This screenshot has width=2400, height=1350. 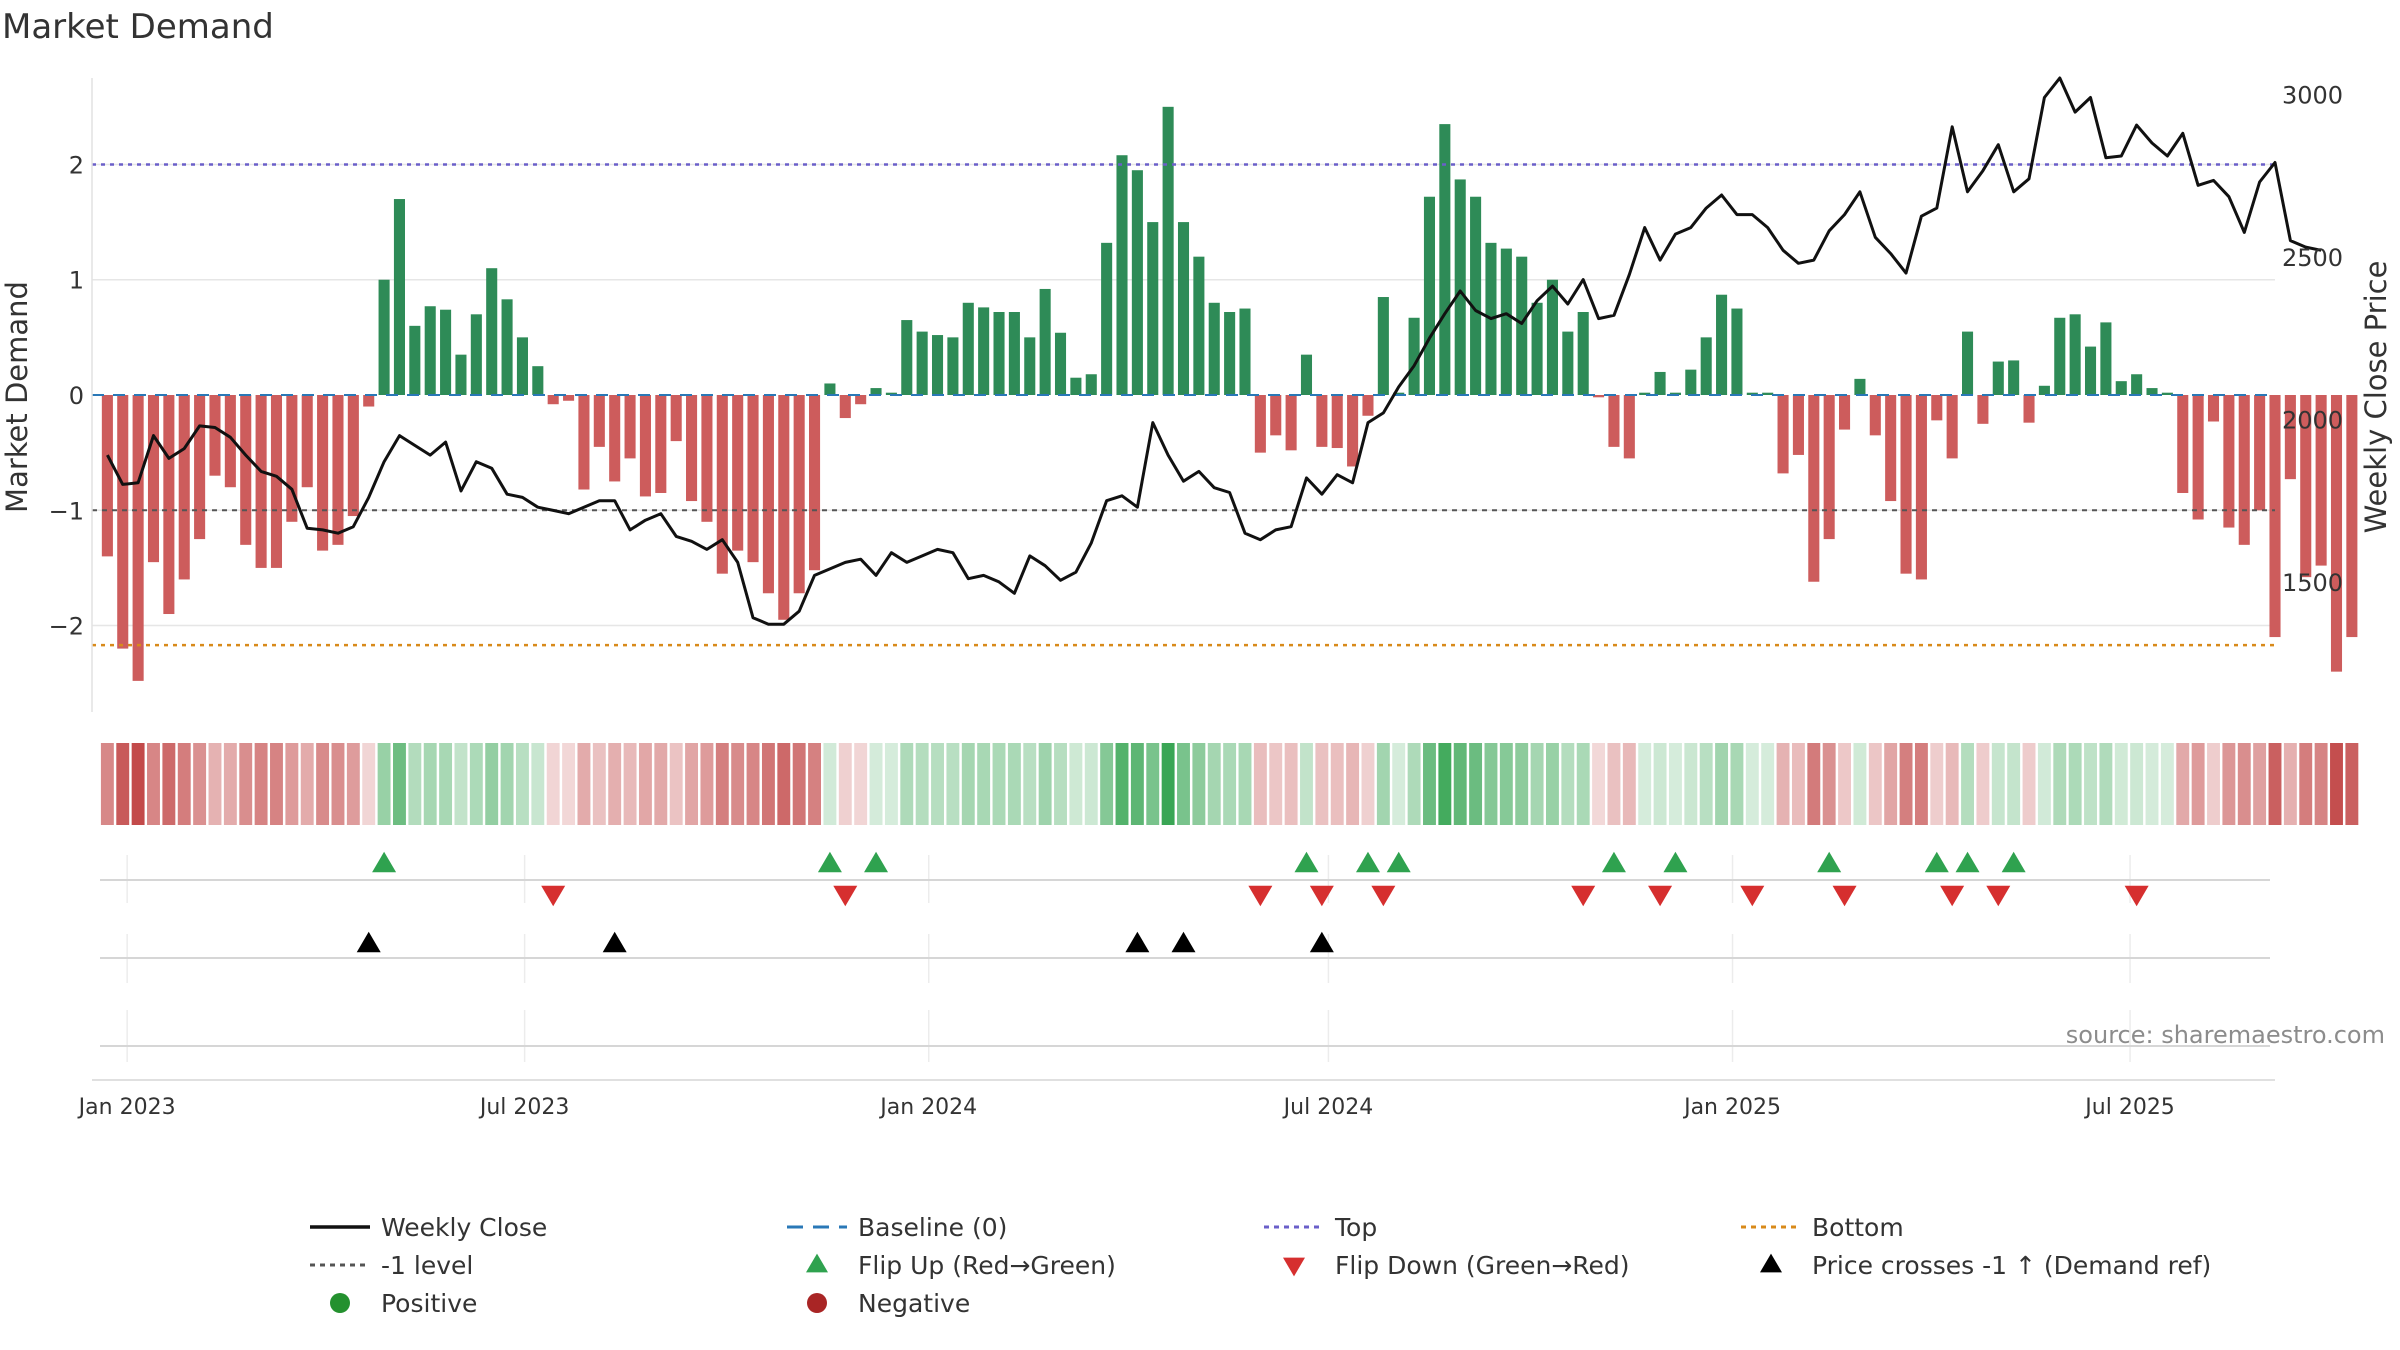 I want to click on legend-label: Baseline (0), so click(x=932, y=1227).